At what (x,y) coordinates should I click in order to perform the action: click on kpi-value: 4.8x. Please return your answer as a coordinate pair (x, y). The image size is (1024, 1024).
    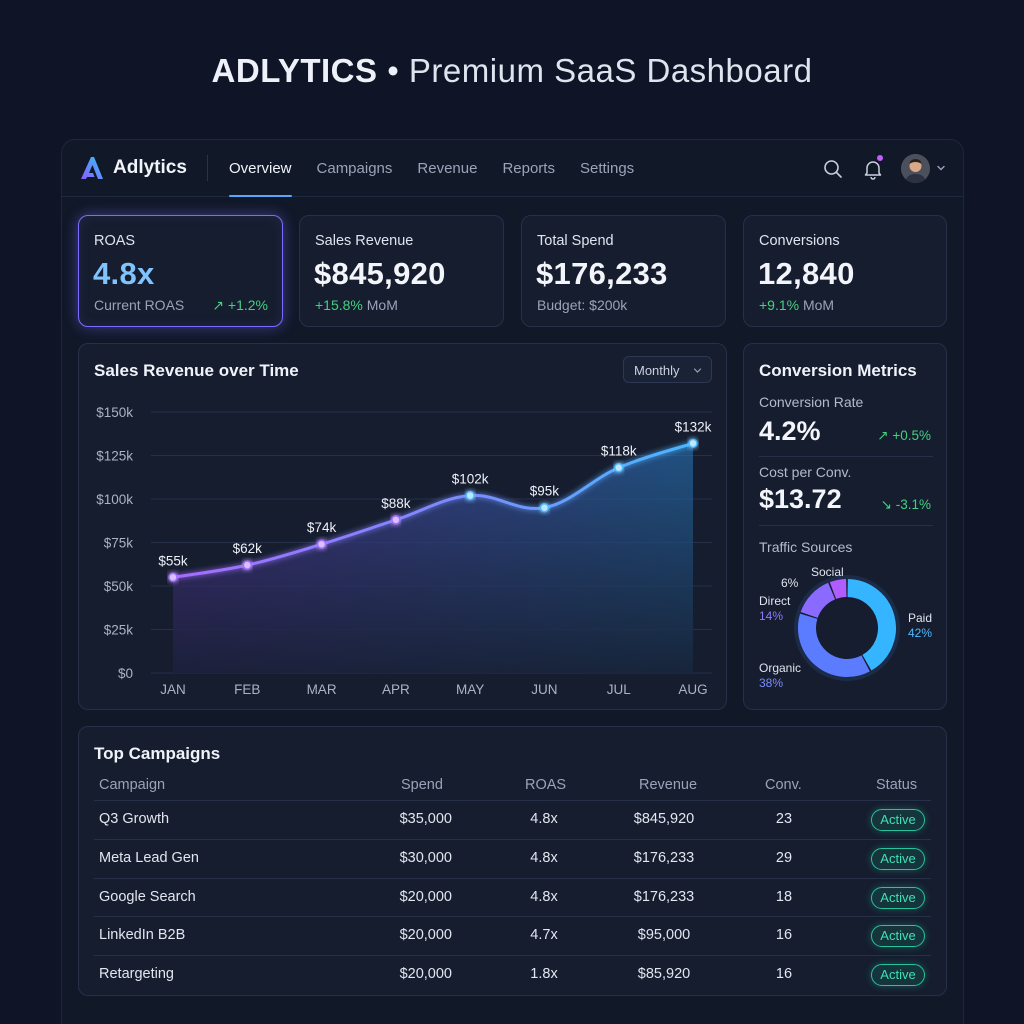
    Looking at the image, I should click on (124, 273).